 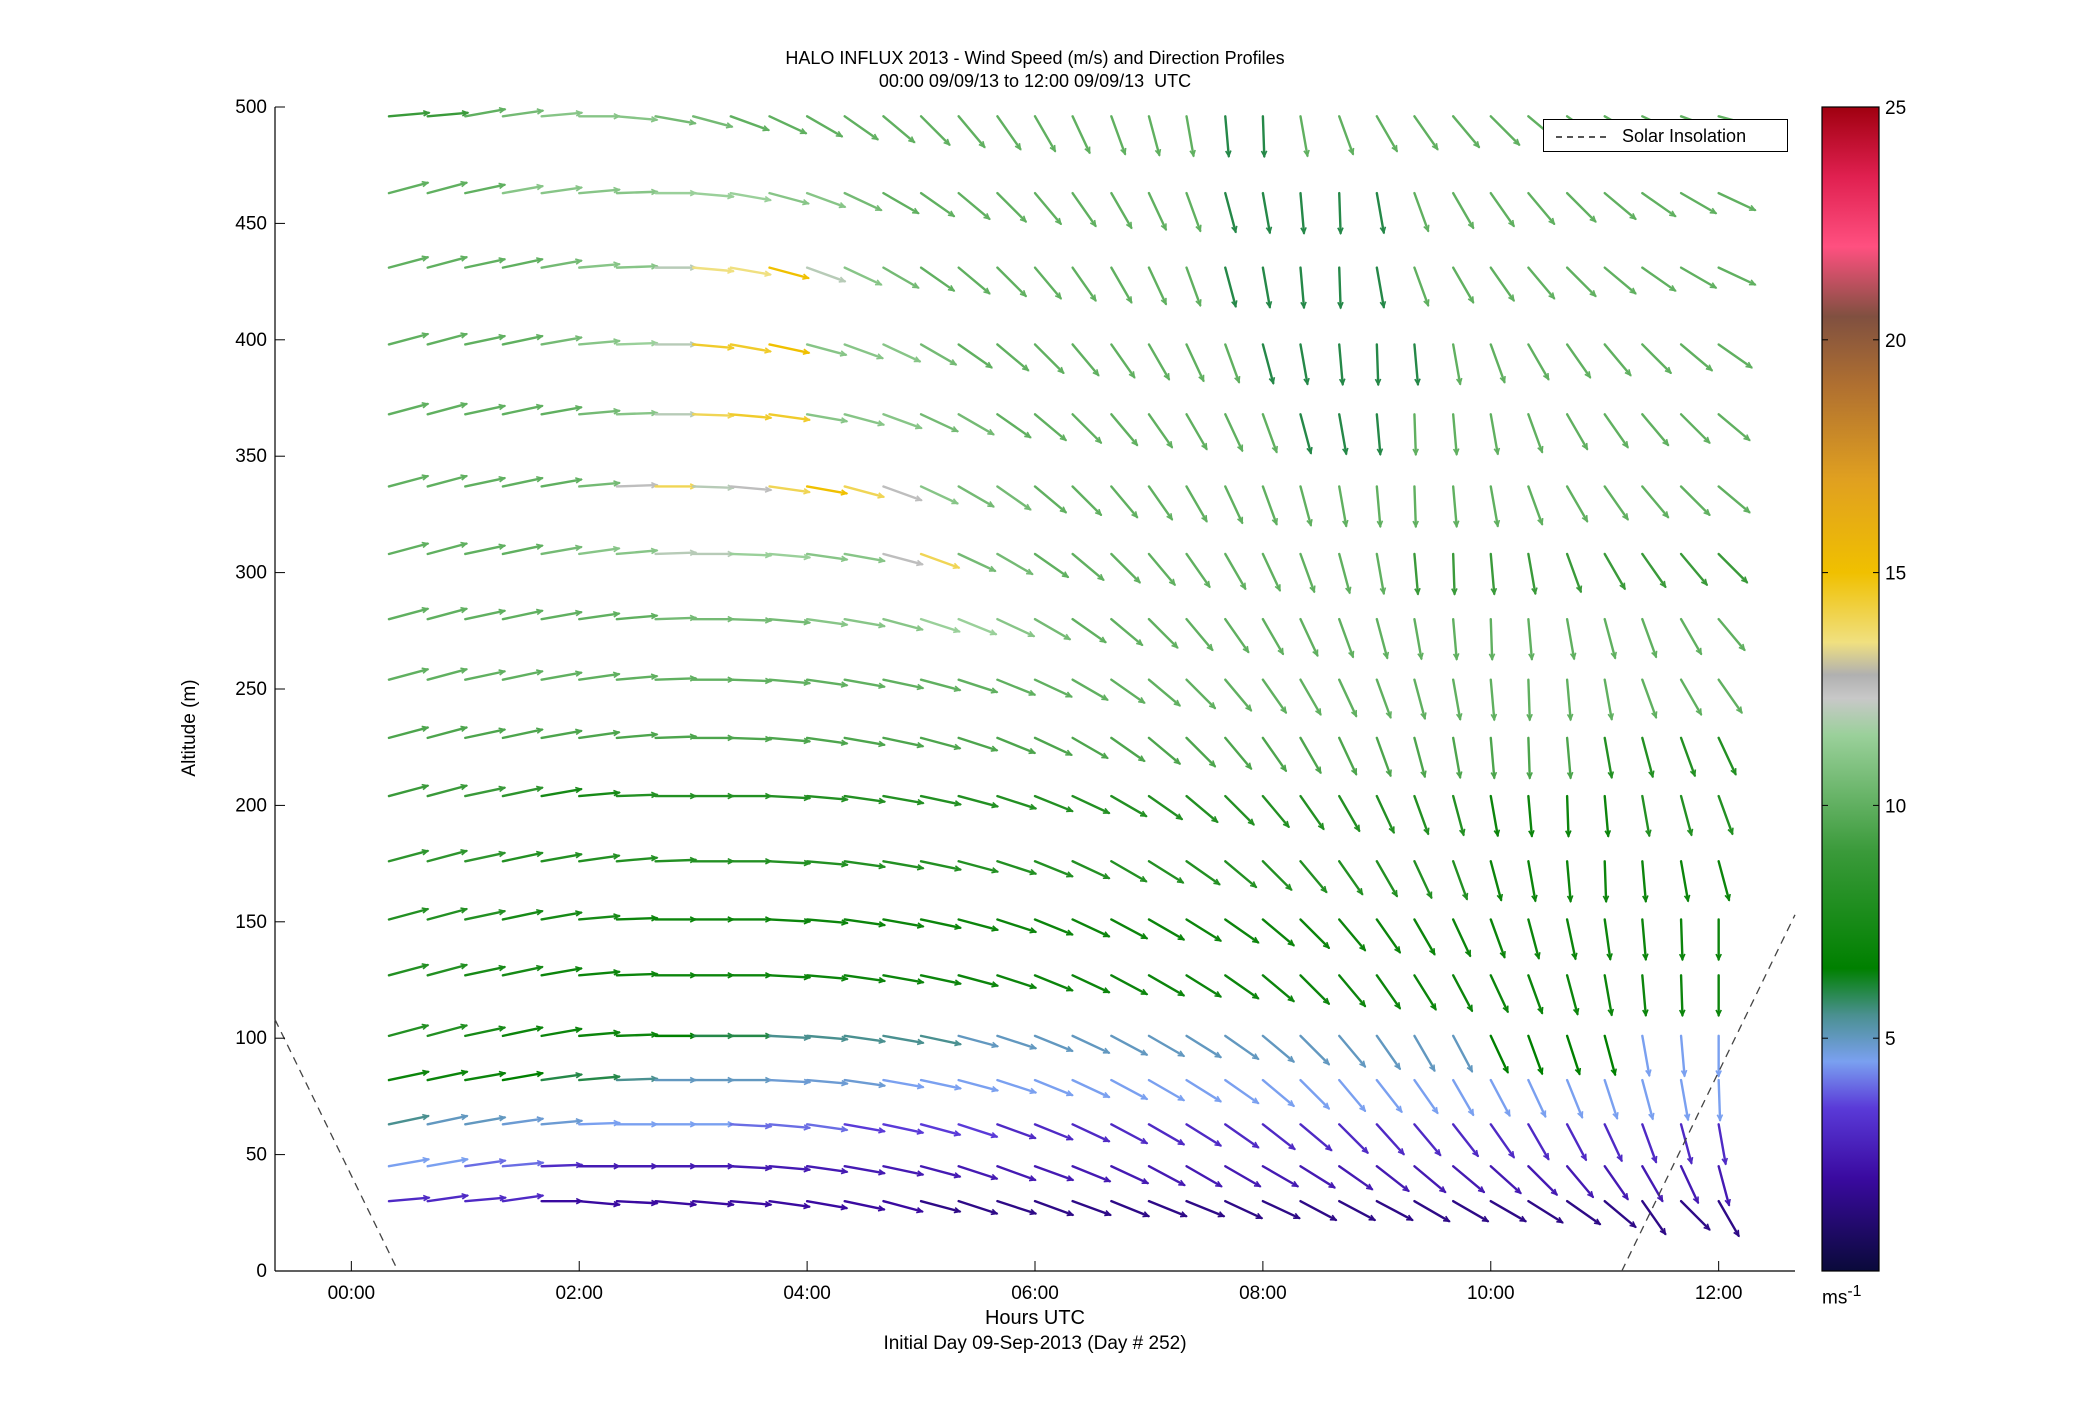 I want to click on y-tick-label: 100, so click(x=251, y=1038).